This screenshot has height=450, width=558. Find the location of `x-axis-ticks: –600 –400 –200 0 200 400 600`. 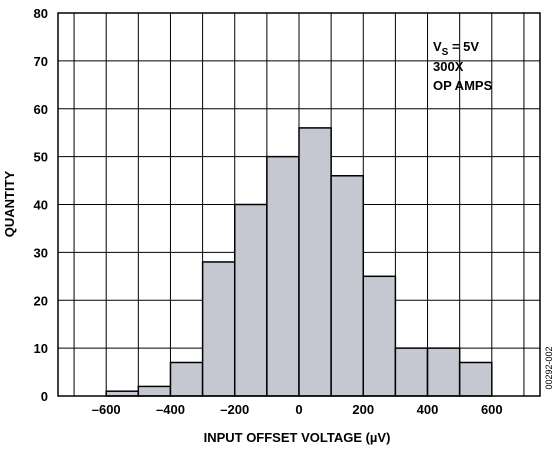

x-axis-ticks: –600 –400 –200 0 200 400 600 is located at coordinates (297, 409).